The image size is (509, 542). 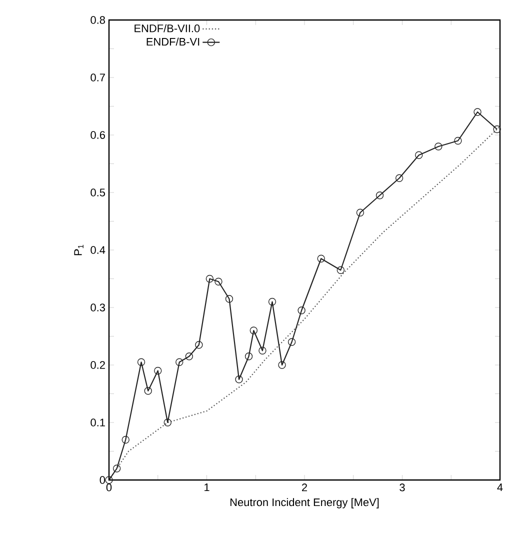 What do you see at coordinates (304, 488) in the screenshot?
I see `x-tick-label: 2` at bounding box center [304, 488].